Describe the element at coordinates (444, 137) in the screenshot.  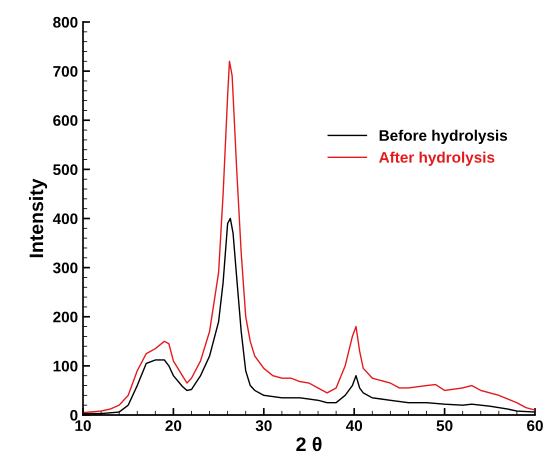
I see `legend-label: Before hydrolysis` at that location.